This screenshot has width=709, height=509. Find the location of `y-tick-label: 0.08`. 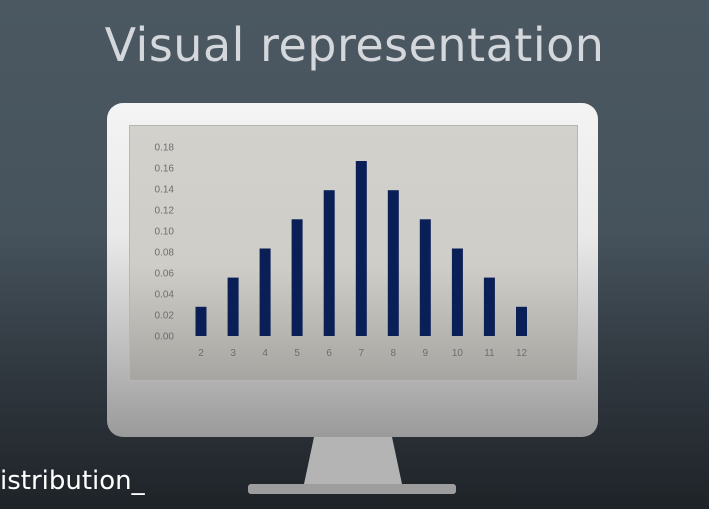

y-tick-label: 0.08 is located at coordinates (165, 253).